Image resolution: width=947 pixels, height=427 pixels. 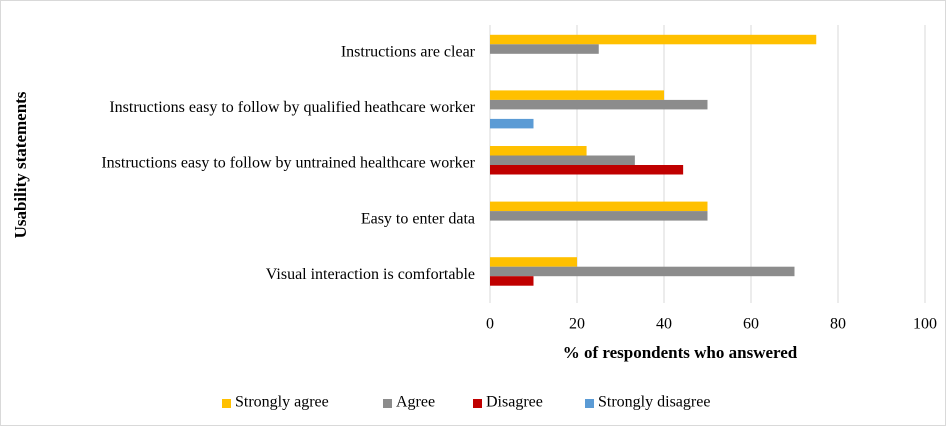 I want to click on x-tick-label: 80, so click(x=838, y=324).